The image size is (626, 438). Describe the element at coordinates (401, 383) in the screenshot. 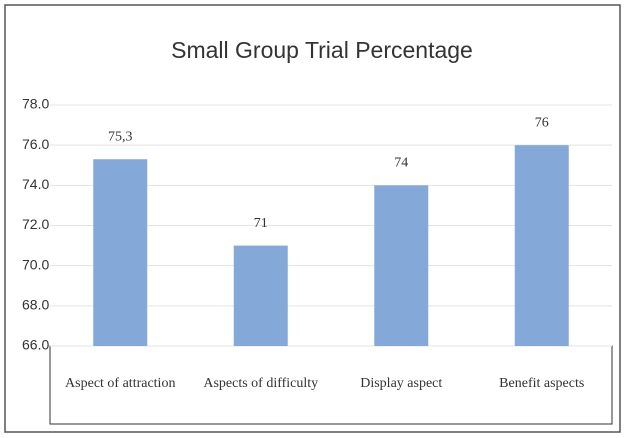

I see `x-tick-label: Display aspect` at that location.